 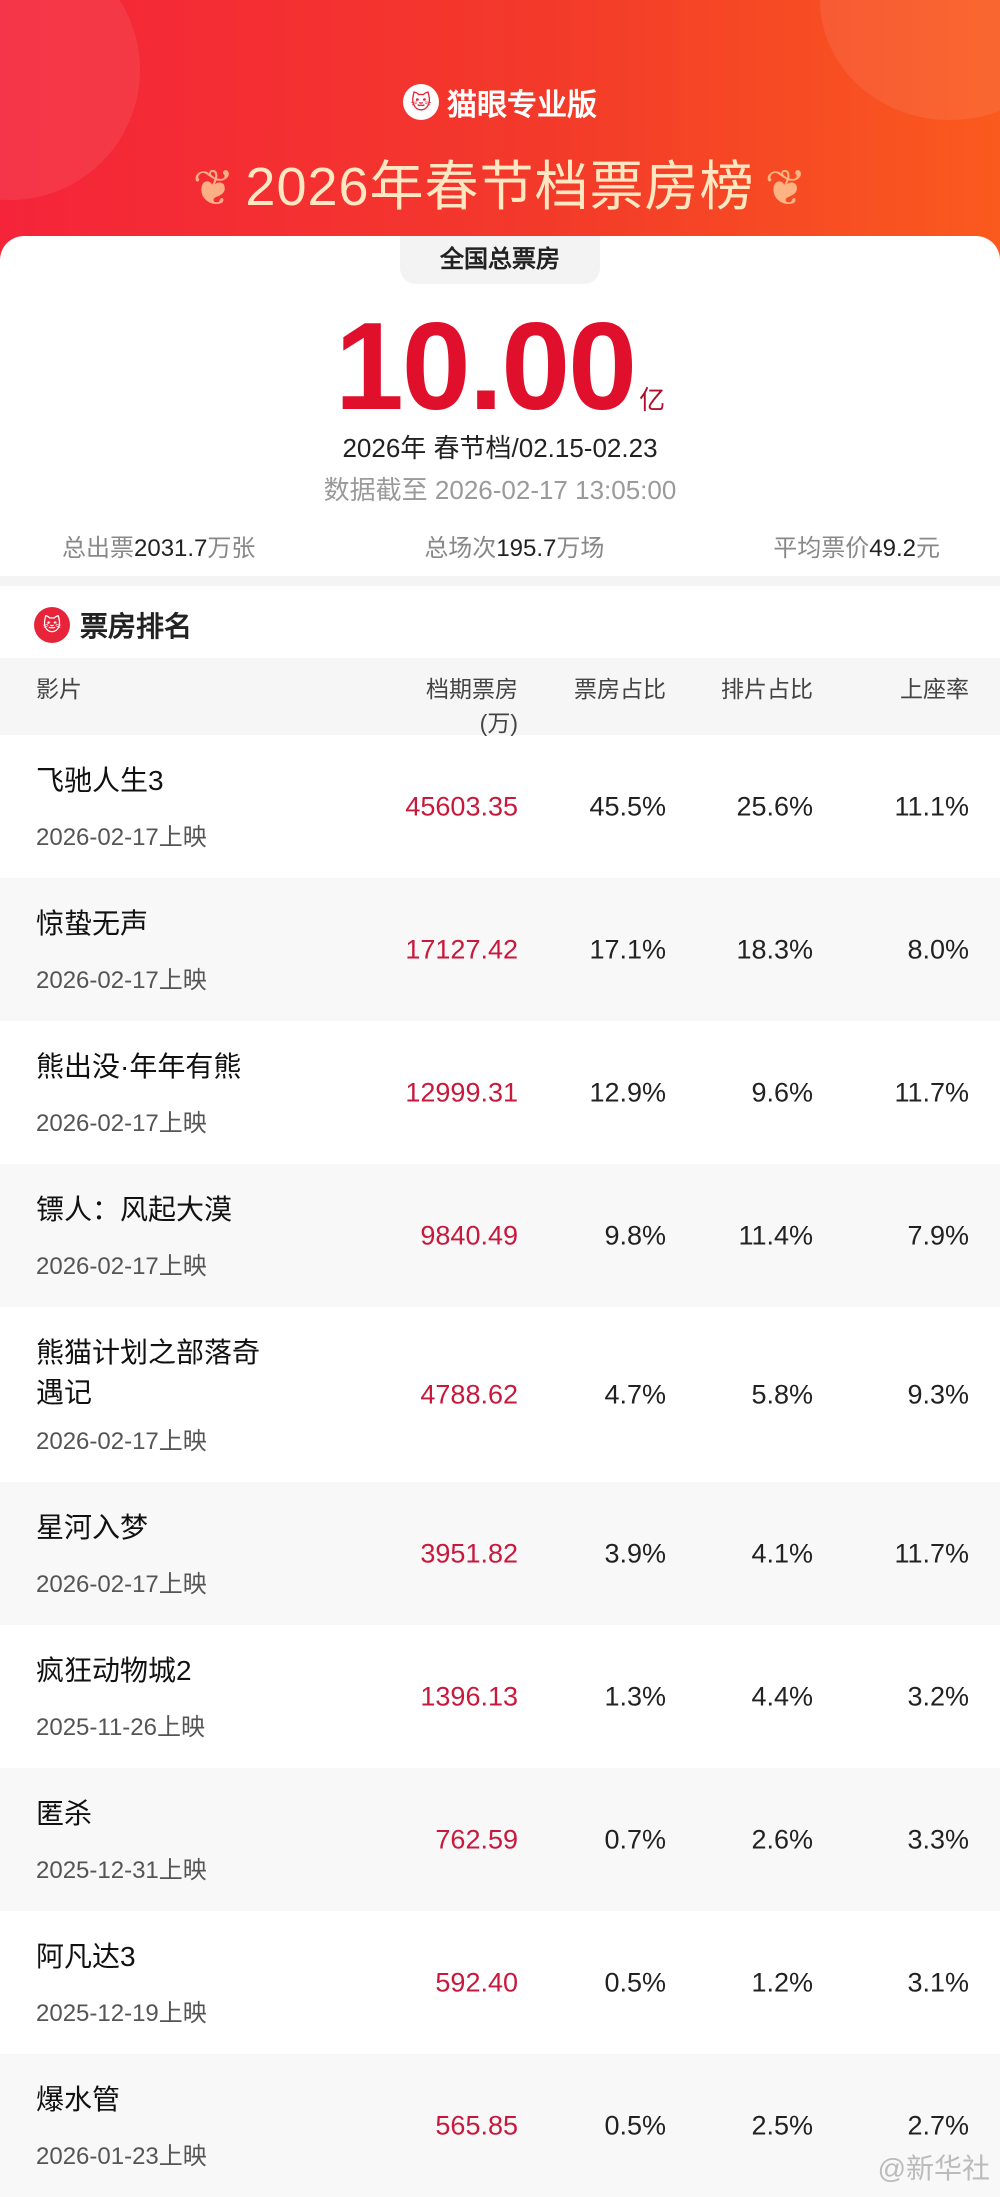 I want to click on release-date: 2026-01-23上映, so click(x=121, y=2156).